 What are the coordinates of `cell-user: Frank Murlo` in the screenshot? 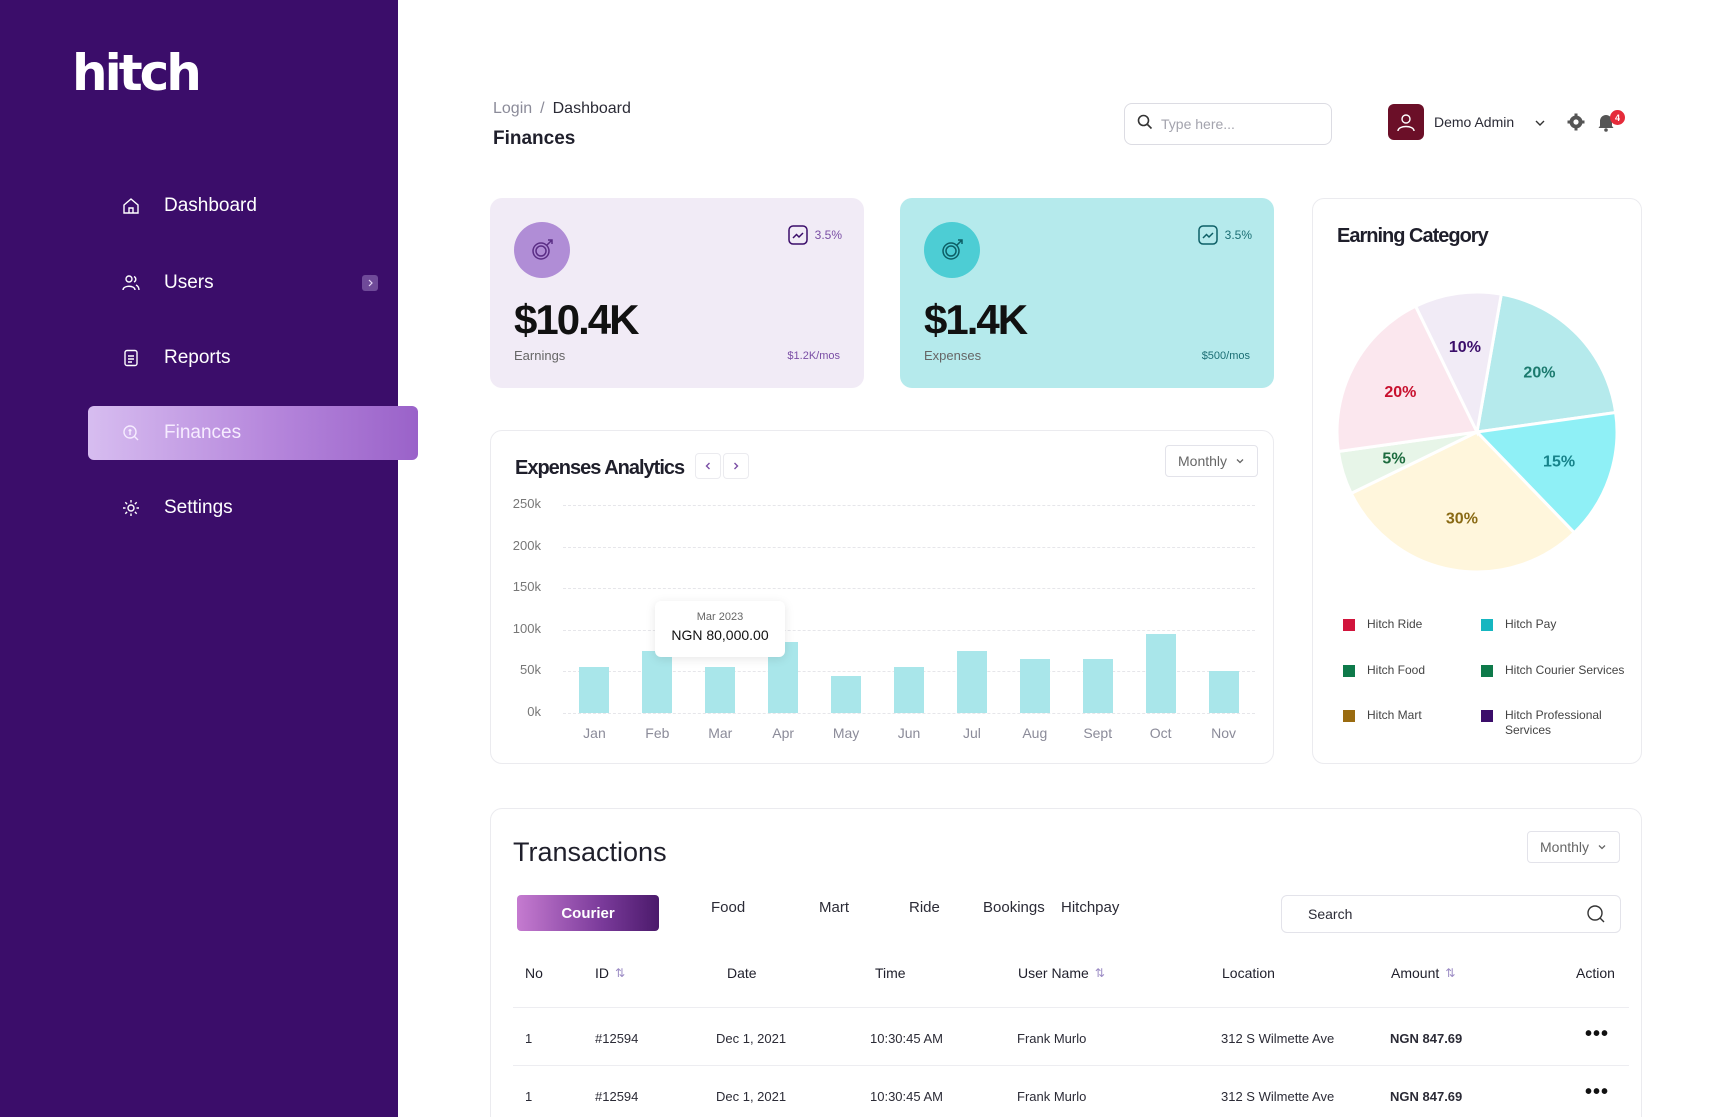 It's located at (1052, 1096).